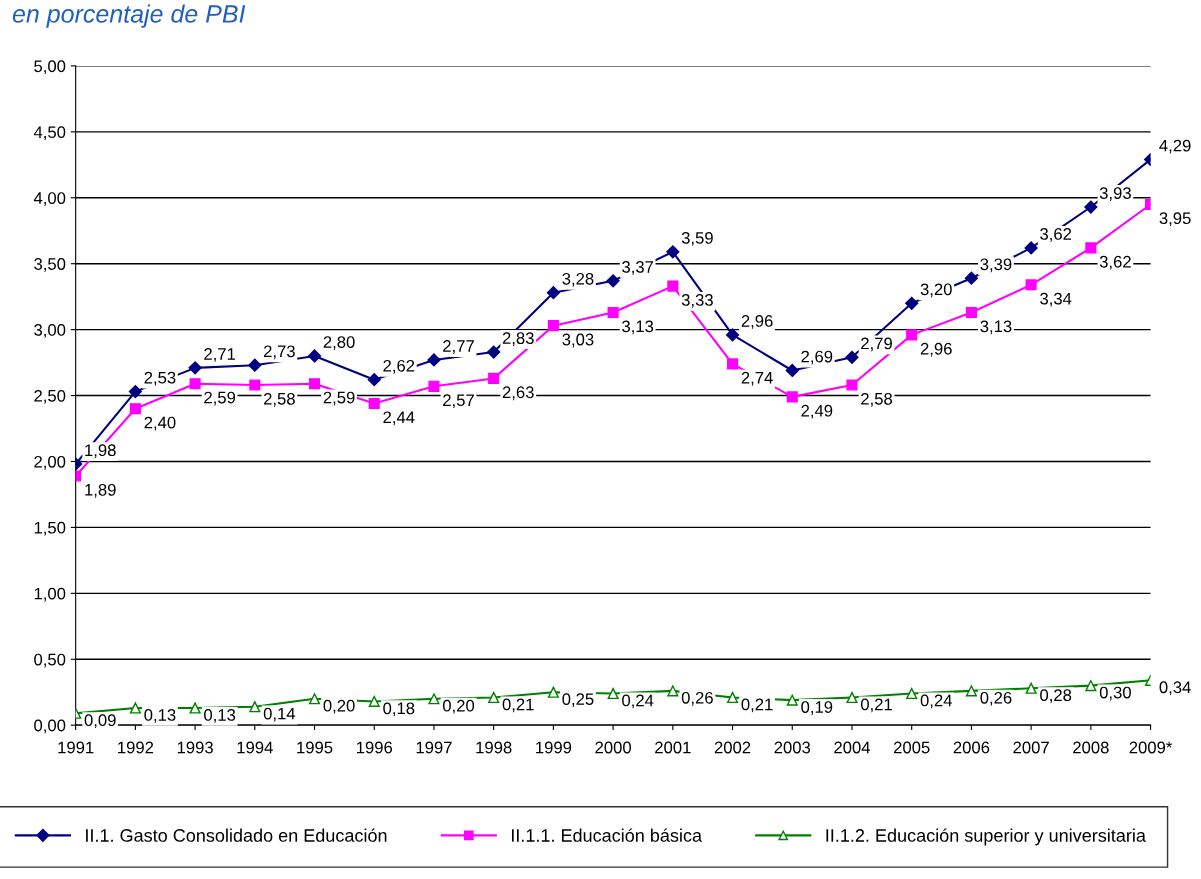 The width and height of the screenshot is (1201, 879). I want to click on data-label: 0,30, so click(1115, 693).